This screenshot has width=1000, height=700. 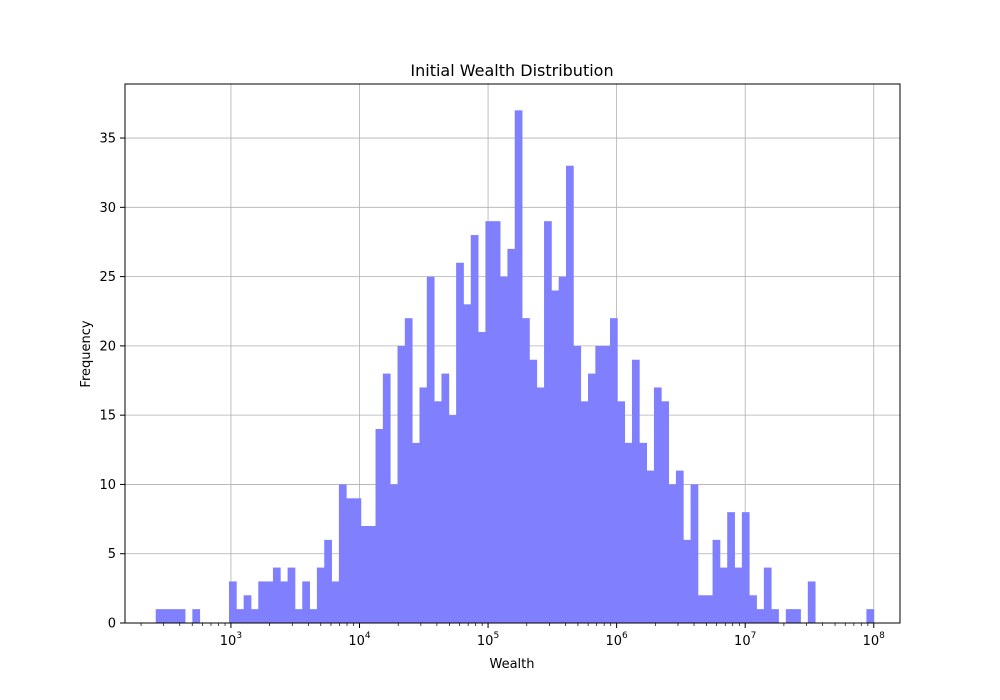 I want to click on x-tick-exponent: 6, so click(x=625, y=636).